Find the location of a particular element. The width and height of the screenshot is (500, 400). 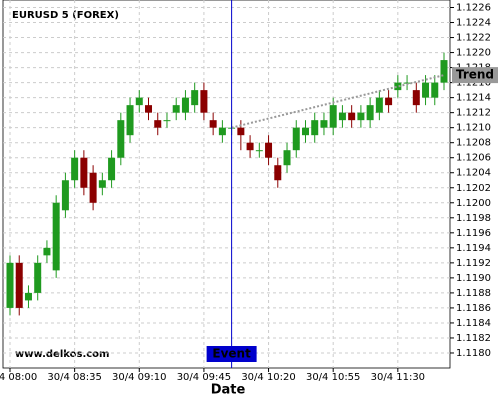

y-tick-label: 1.1196 is located at coordinates (473, 233).